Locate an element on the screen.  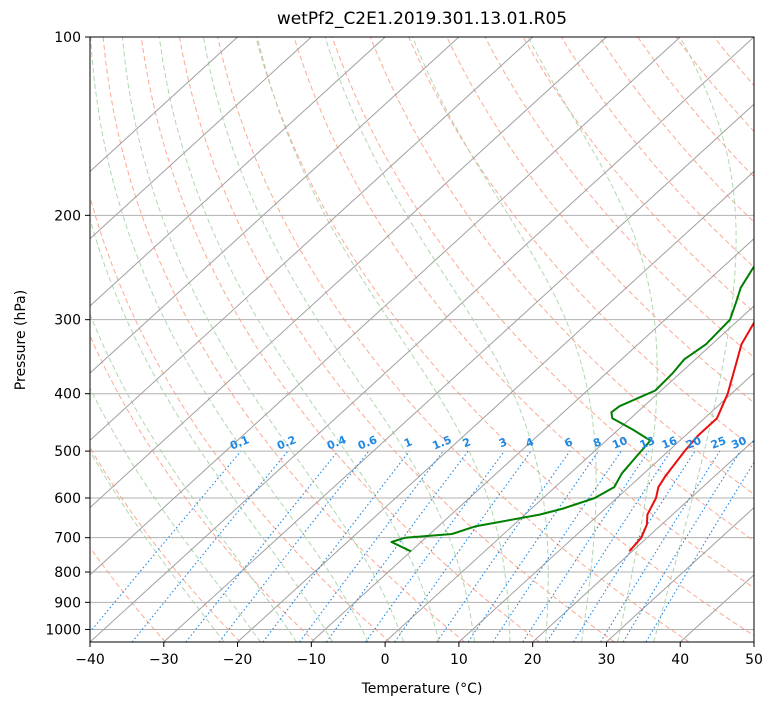
mixing-ratio-label: 10 is located at coordinates (619, 443).